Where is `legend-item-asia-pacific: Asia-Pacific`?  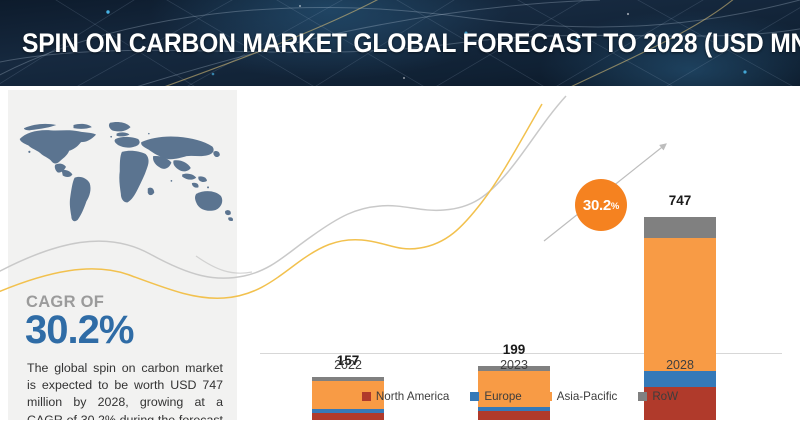
legend-item-asia-pacific: Asia-Pacific is located at coordinates (580, 396).